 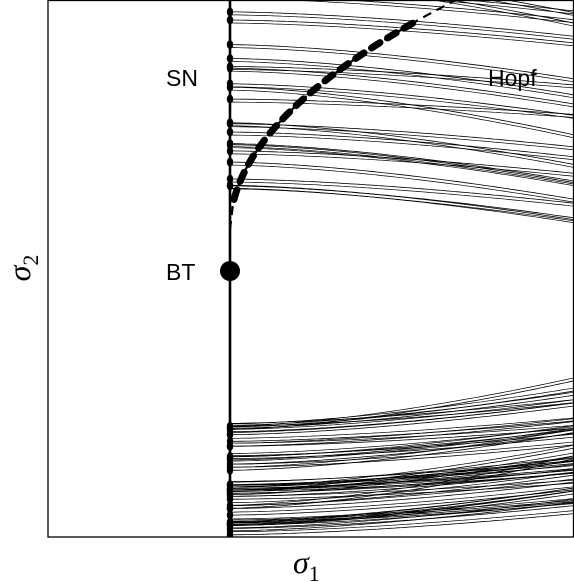 I want to click on sn-label: SN, so click(x=182, y=78).